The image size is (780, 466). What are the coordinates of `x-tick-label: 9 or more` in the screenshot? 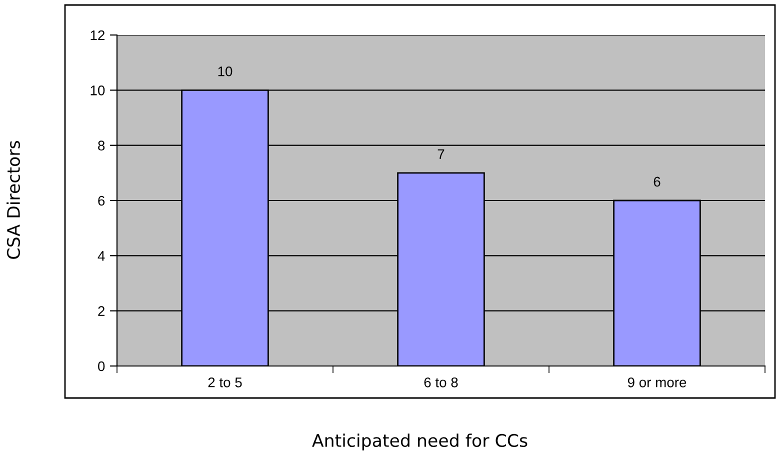 It's located at (657, 382).